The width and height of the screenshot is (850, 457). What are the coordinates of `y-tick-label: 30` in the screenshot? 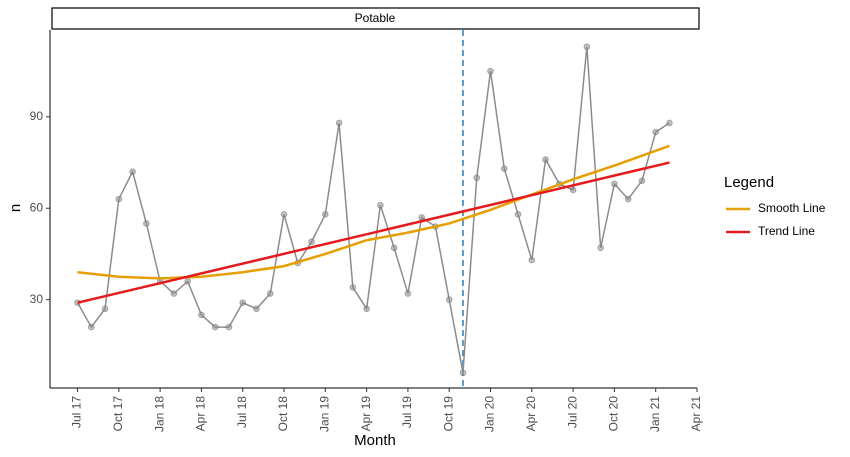 It's located at (37, 299).